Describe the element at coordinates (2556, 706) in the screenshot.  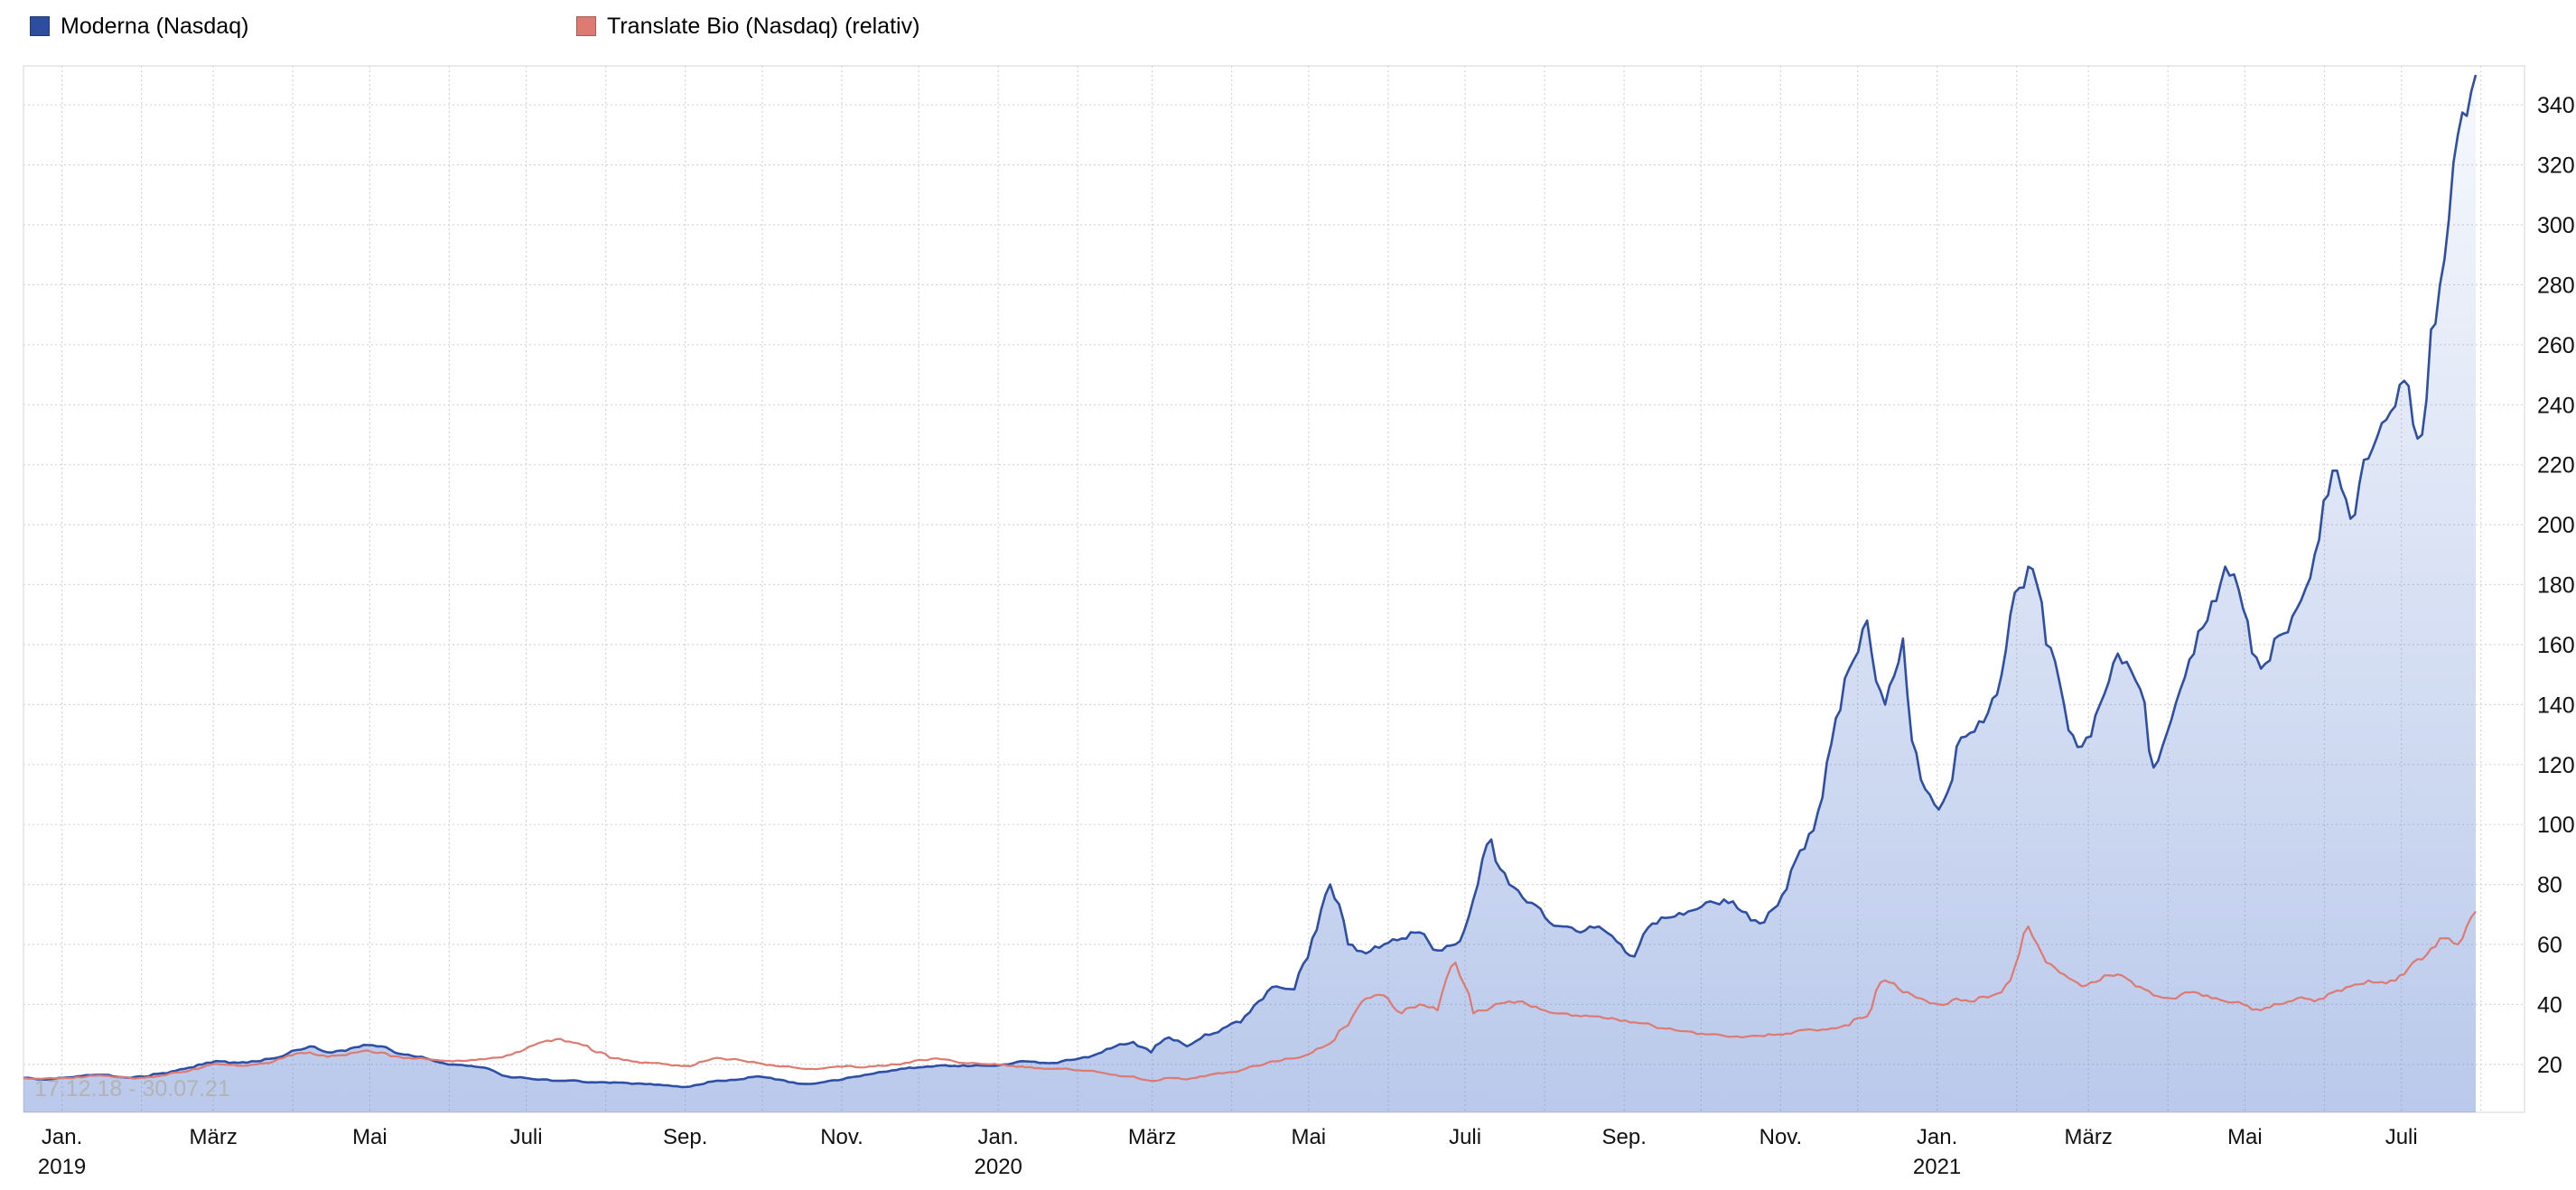
I see `y-axis-label: 140` at that location.